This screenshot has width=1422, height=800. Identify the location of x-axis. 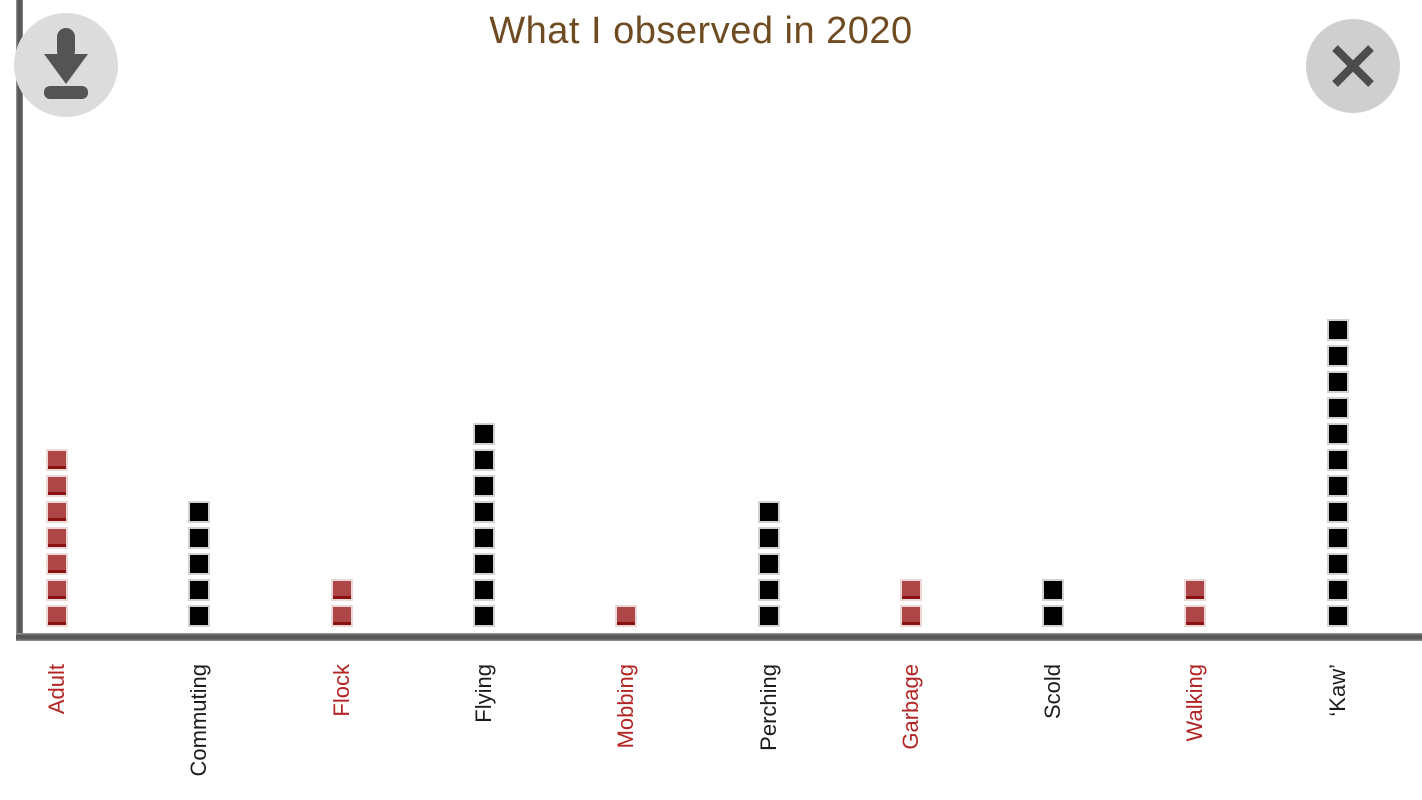
(719, 637).